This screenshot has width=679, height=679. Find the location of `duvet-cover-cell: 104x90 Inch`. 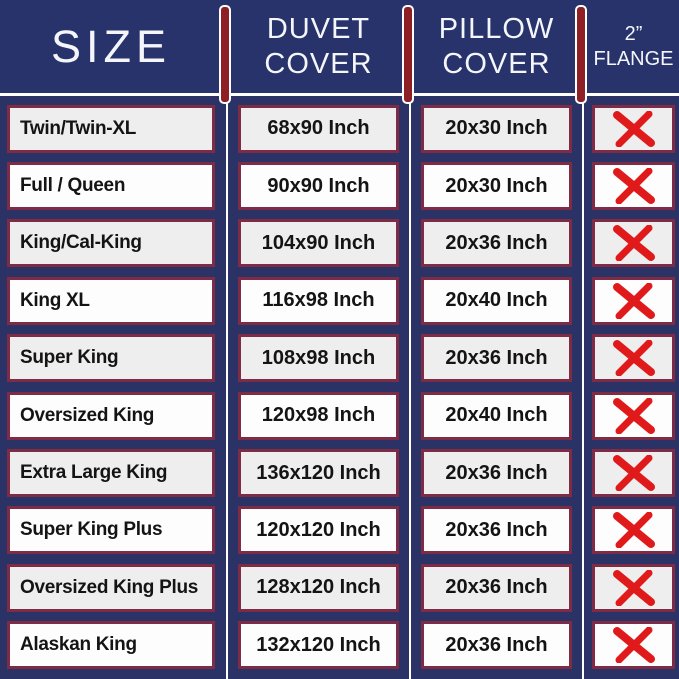

duvet-cover-cell: 104x90 Inch is located at coordinates (318, 243).